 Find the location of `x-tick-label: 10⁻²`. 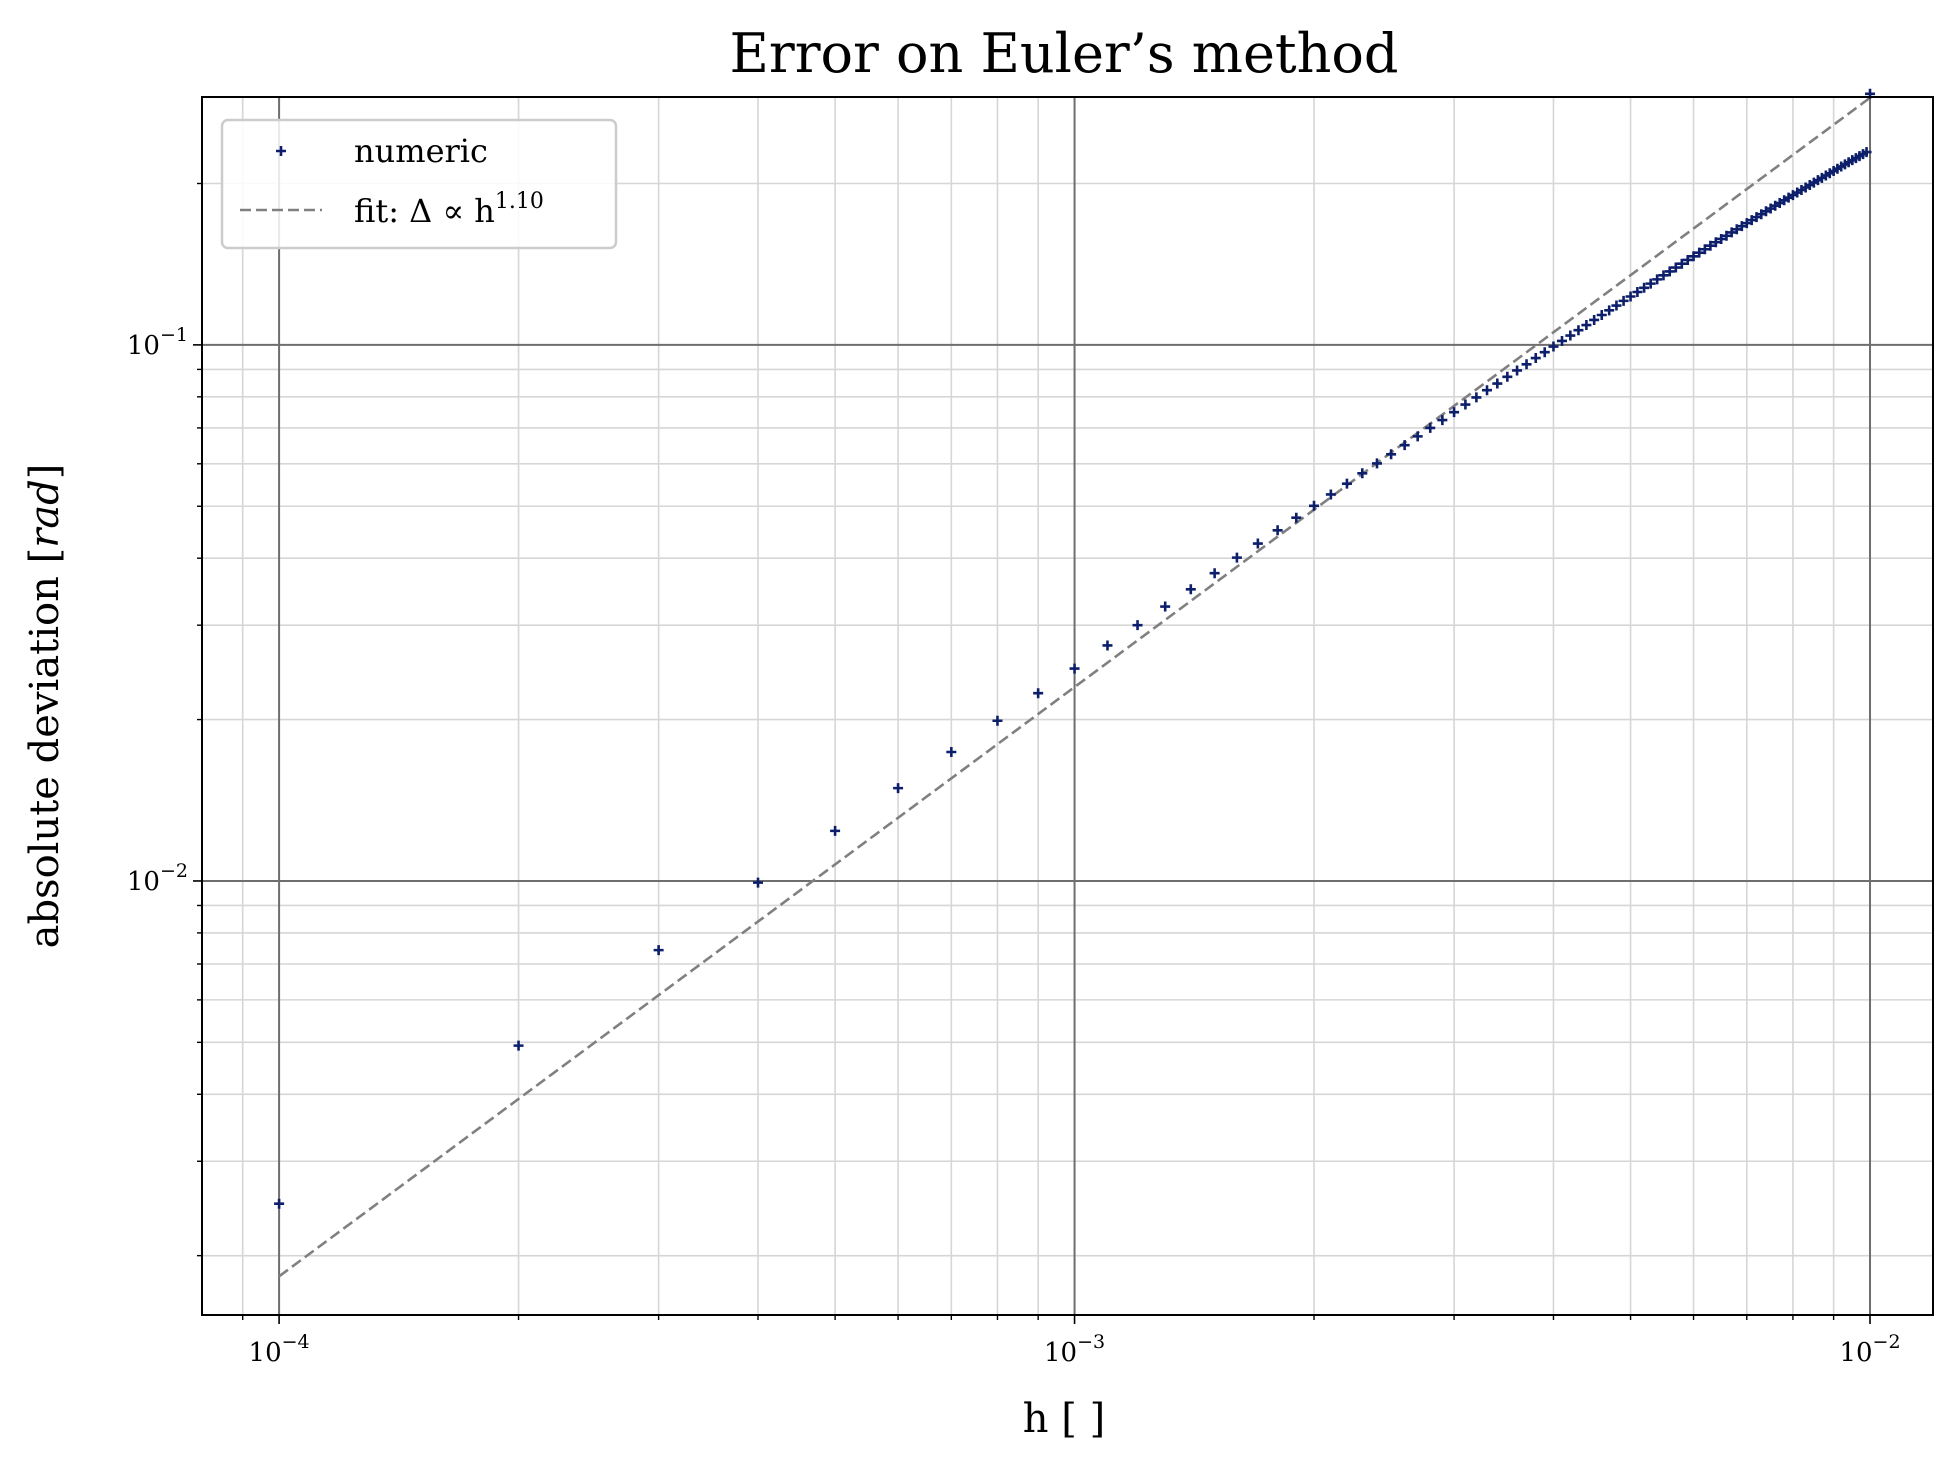

x-tick-label: 10⁻² is located at coordinates (1869, 1349).